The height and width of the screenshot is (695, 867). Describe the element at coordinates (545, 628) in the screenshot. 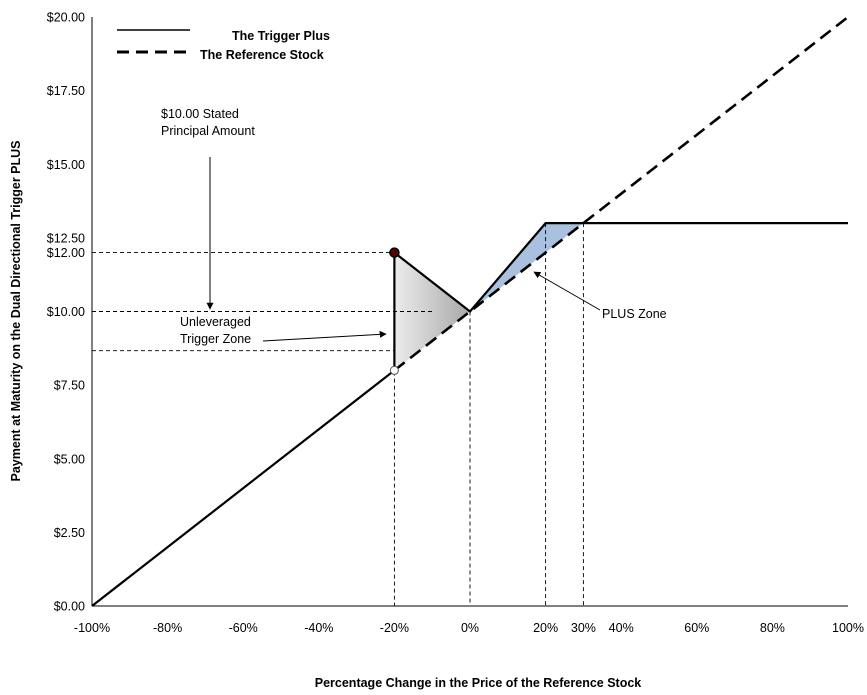

I see `x-tick-label: 20%` at that location.